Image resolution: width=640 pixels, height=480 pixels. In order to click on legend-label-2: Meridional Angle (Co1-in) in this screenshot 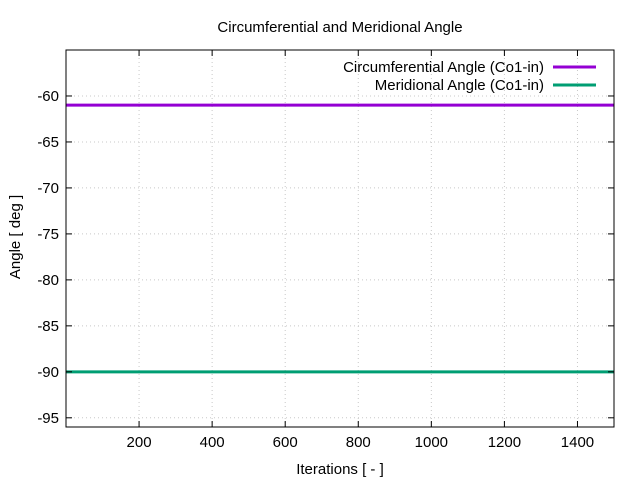, I will do `click(459, 85)`.